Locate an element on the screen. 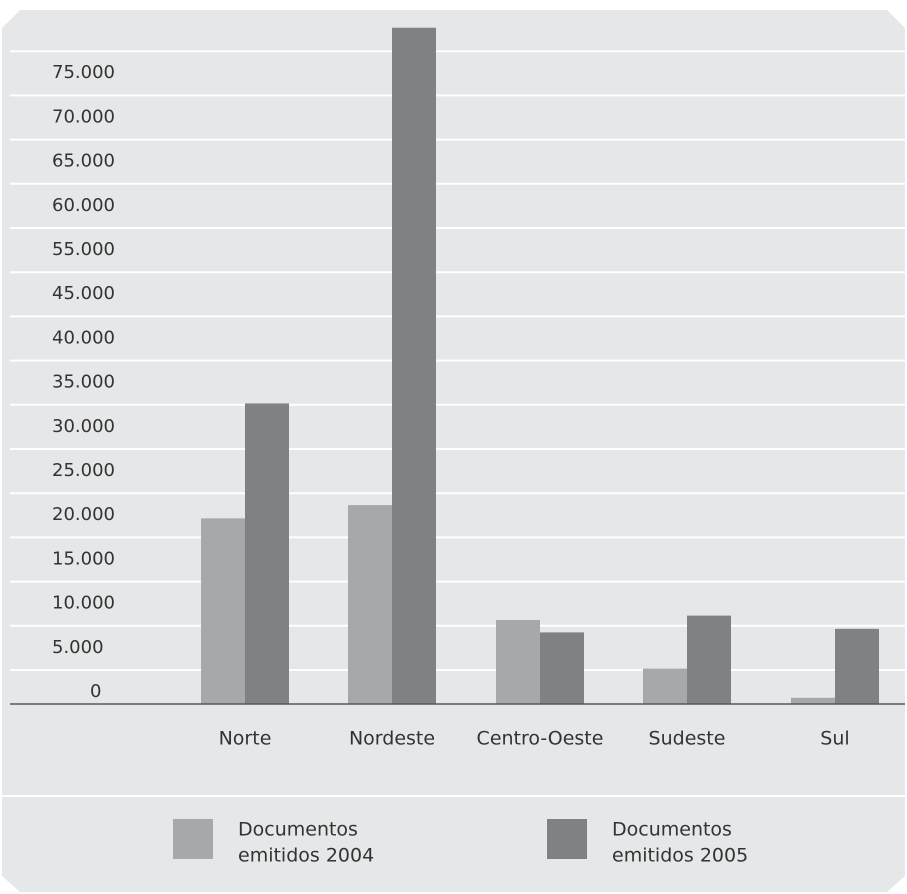 The width and height of the screenshot is (907, 894). y-tick-label: 35.000 is located at coordinates (83, 382).